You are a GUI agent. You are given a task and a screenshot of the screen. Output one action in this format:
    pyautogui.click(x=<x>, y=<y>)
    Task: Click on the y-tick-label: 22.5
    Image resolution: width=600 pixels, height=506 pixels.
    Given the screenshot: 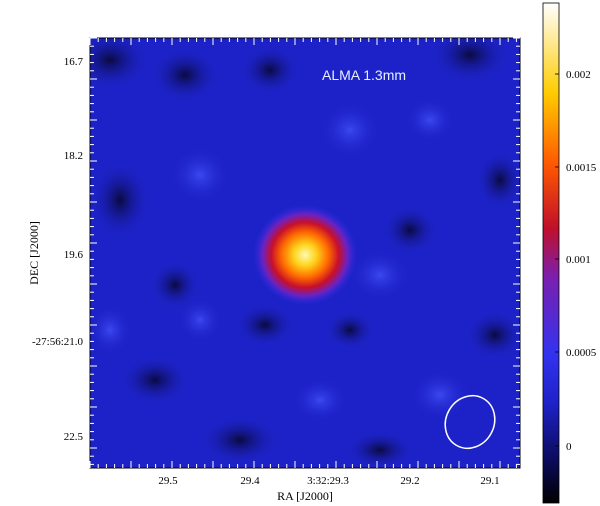 What is the action you would take?
    pyautogui.click(x=74, y=437)
    